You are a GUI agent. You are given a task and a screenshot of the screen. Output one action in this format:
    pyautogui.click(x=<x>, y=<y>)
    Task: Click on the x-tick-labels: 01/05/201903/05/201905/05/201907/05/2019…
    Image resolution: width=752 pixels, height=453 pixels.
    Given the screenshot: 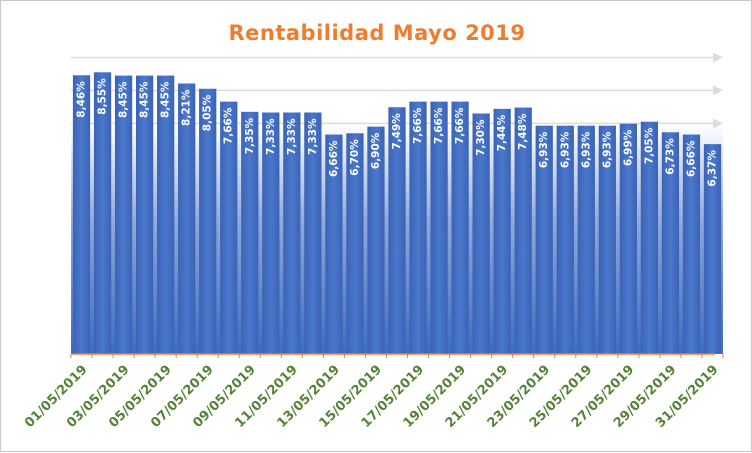 What is the action you would take?
    pyautogui.click(x=371, y=396)
    